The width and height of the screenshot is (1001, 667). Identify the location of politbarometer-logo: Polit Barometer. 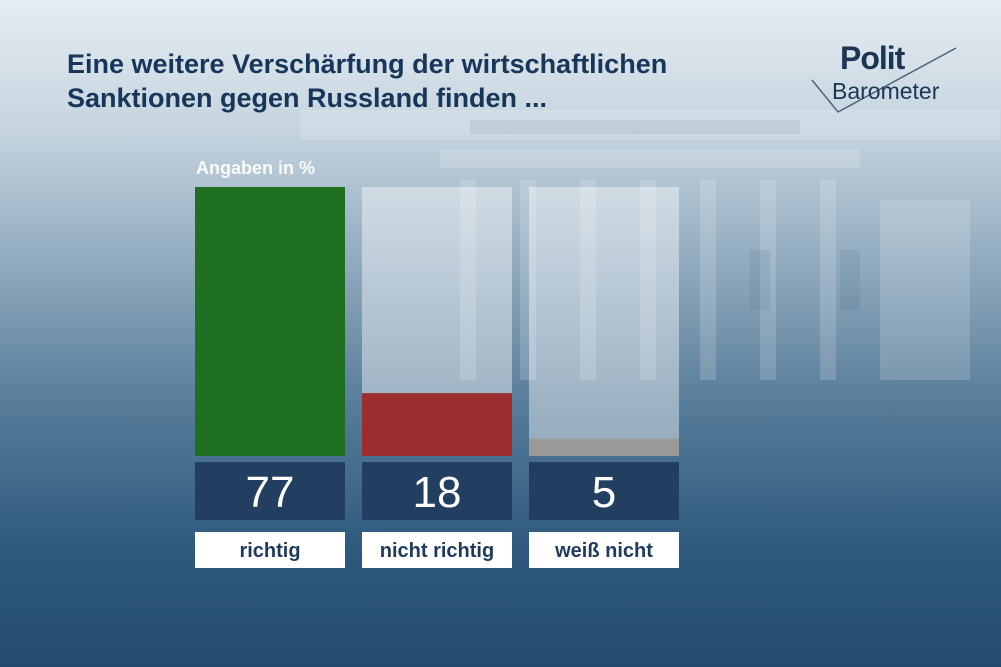
(888, 78).